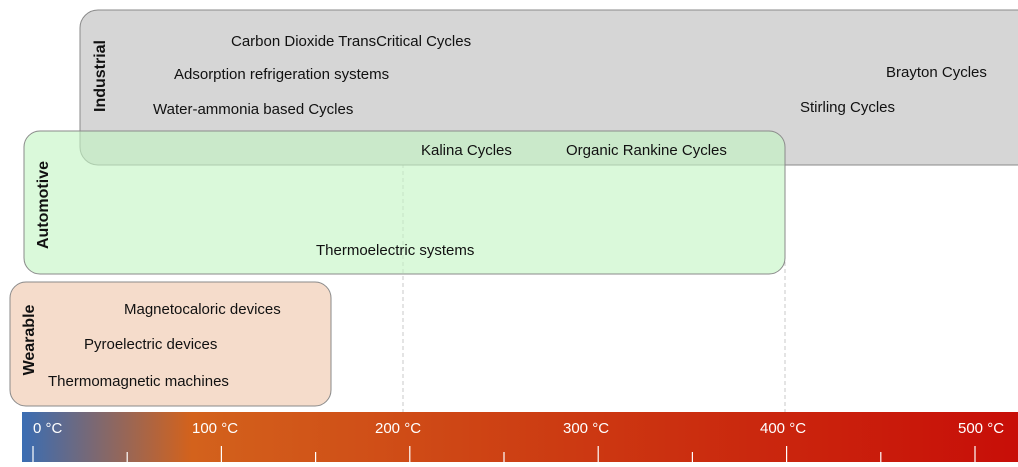 The height and width of the screenshot is (467, 1018). What do you see at coordinates (586, 428) in the screenshot?
I see `axis-label: 300 °C` at bounding box center [586, 428].